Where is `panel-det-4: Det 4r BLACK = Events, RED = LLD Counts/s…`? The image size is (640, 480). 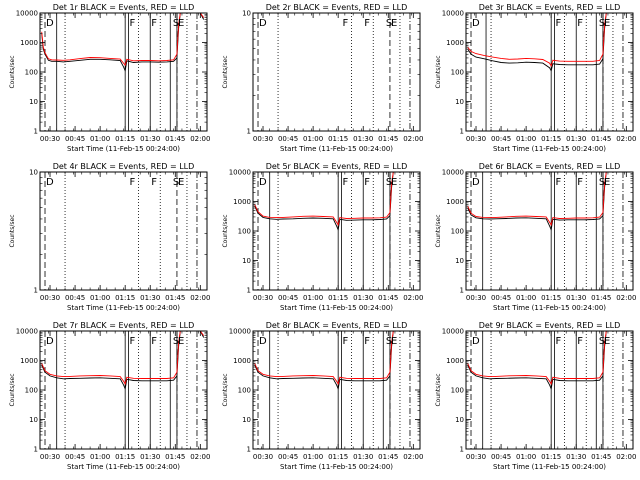 panel-det-4: Det 4r BLACK = Events, RED = LLD Counts/s… is located at coordinates (109, 237).